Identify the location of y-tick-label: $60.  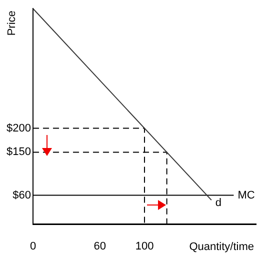
(21, 195).